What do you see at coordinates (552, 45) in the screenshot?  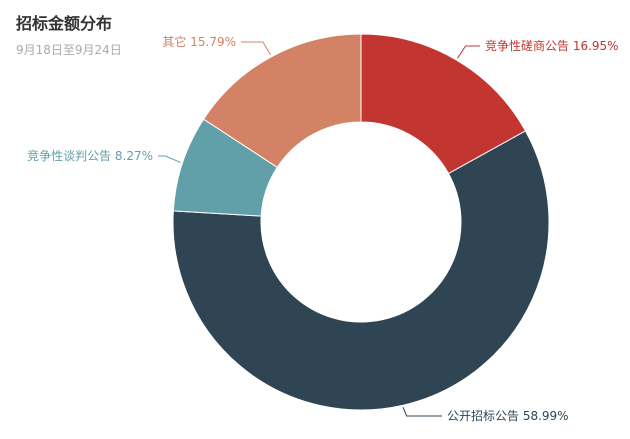 I see `slice-label: 竞争性磋商公告 16.95%` at bounding box center [552, 45].